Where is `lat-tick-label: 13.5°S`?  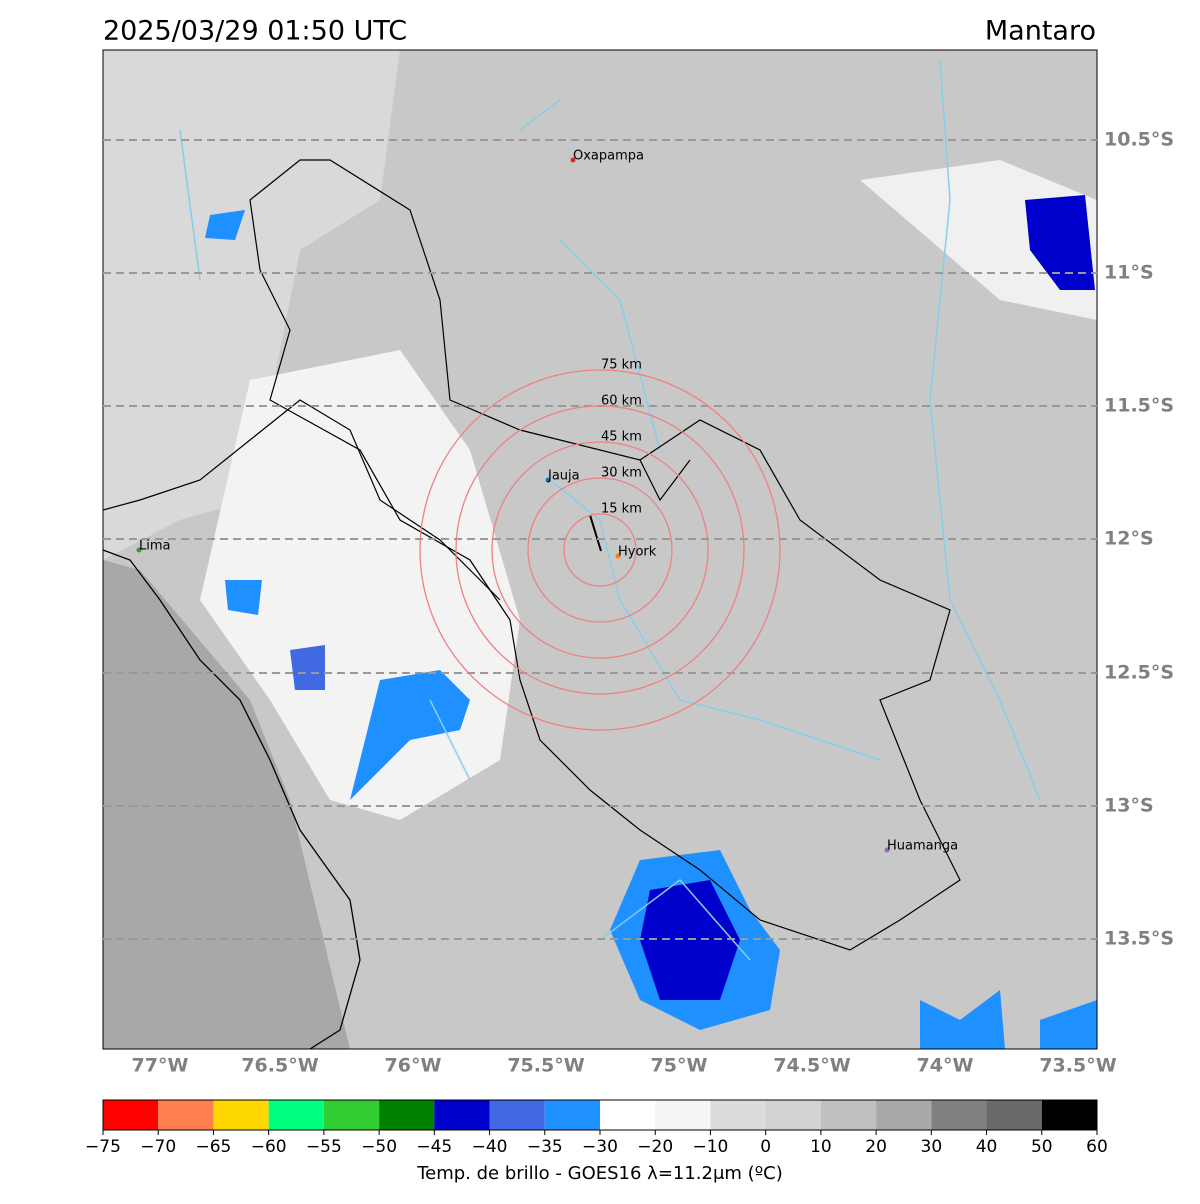 lat-tick-label: 13.5°S is located at coordinates (1139, 939).